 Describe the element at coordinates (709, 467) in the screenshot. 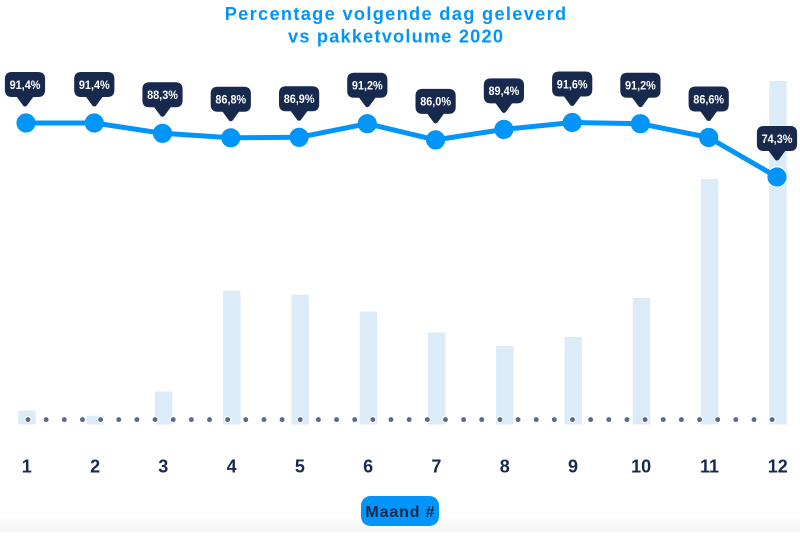

I see `svg-text: 11` at that location.